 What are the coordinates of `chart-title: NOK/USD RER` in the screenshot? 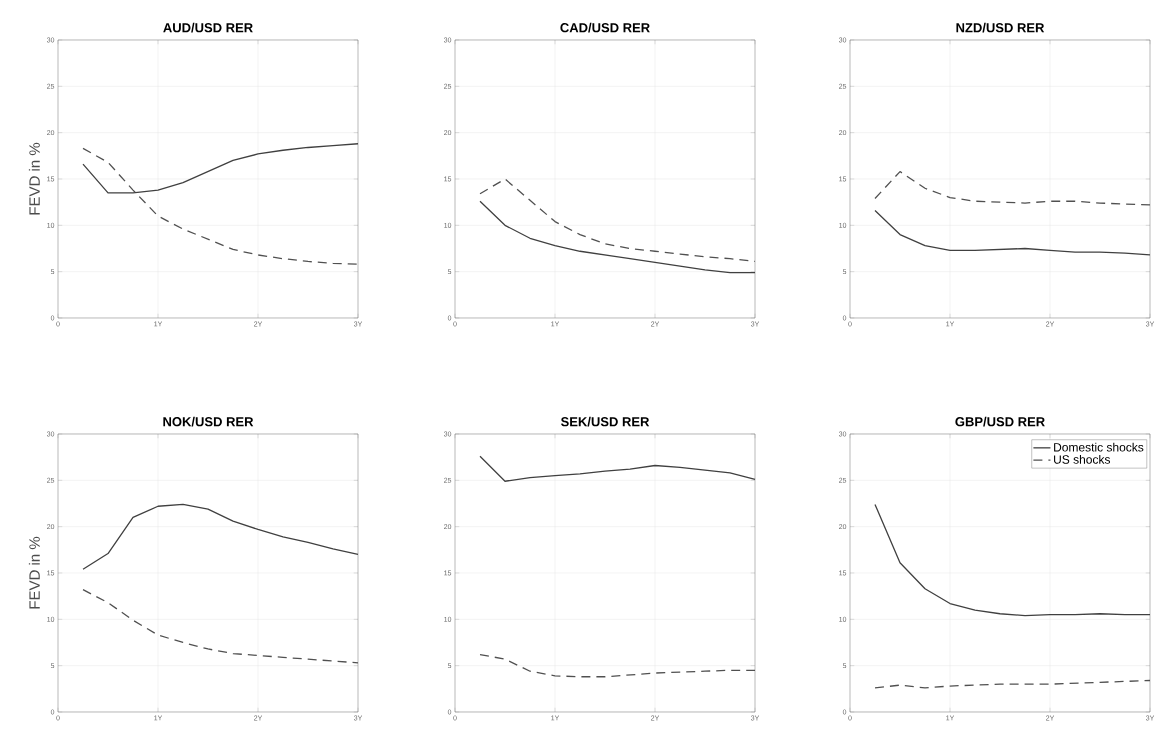 It's located at (208, 421).